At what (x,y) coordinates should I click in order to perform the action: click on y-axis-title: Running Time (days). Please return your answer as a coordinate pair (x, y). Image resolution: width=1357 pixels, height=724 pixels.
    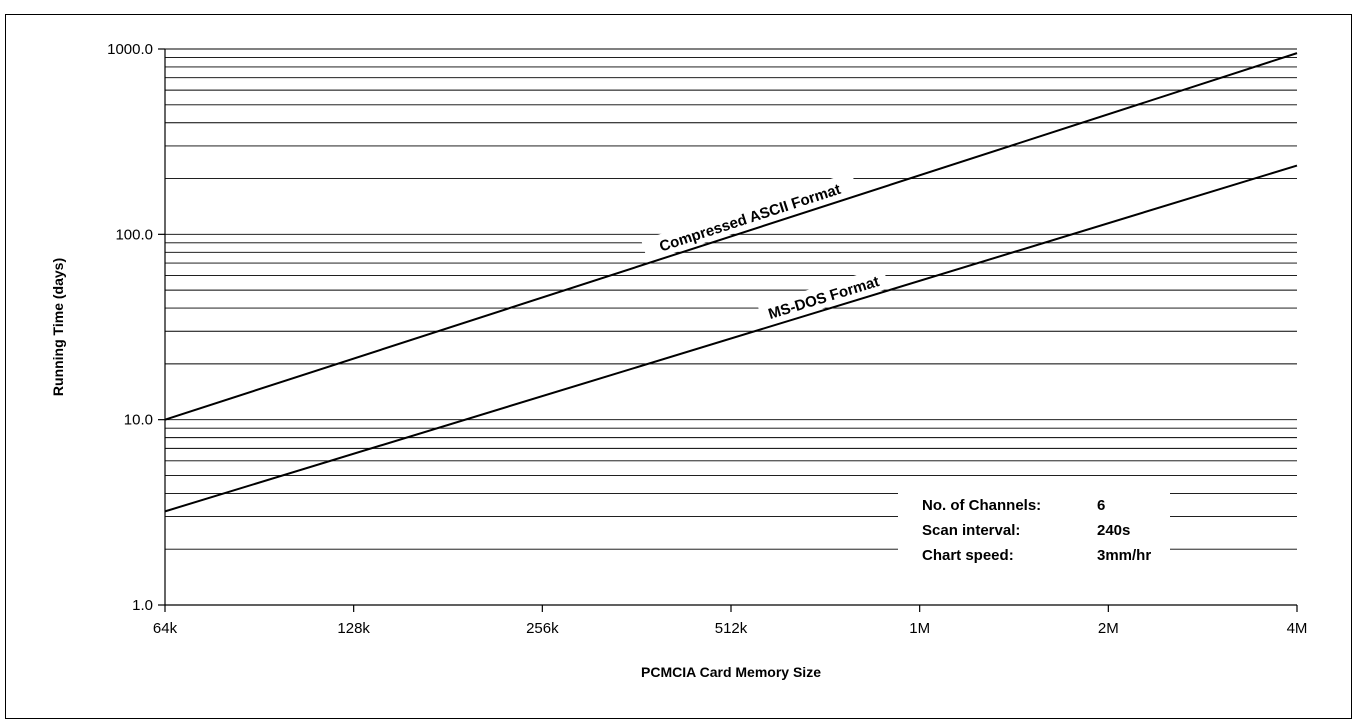
    Looking at the image, I should click on (58, 327).